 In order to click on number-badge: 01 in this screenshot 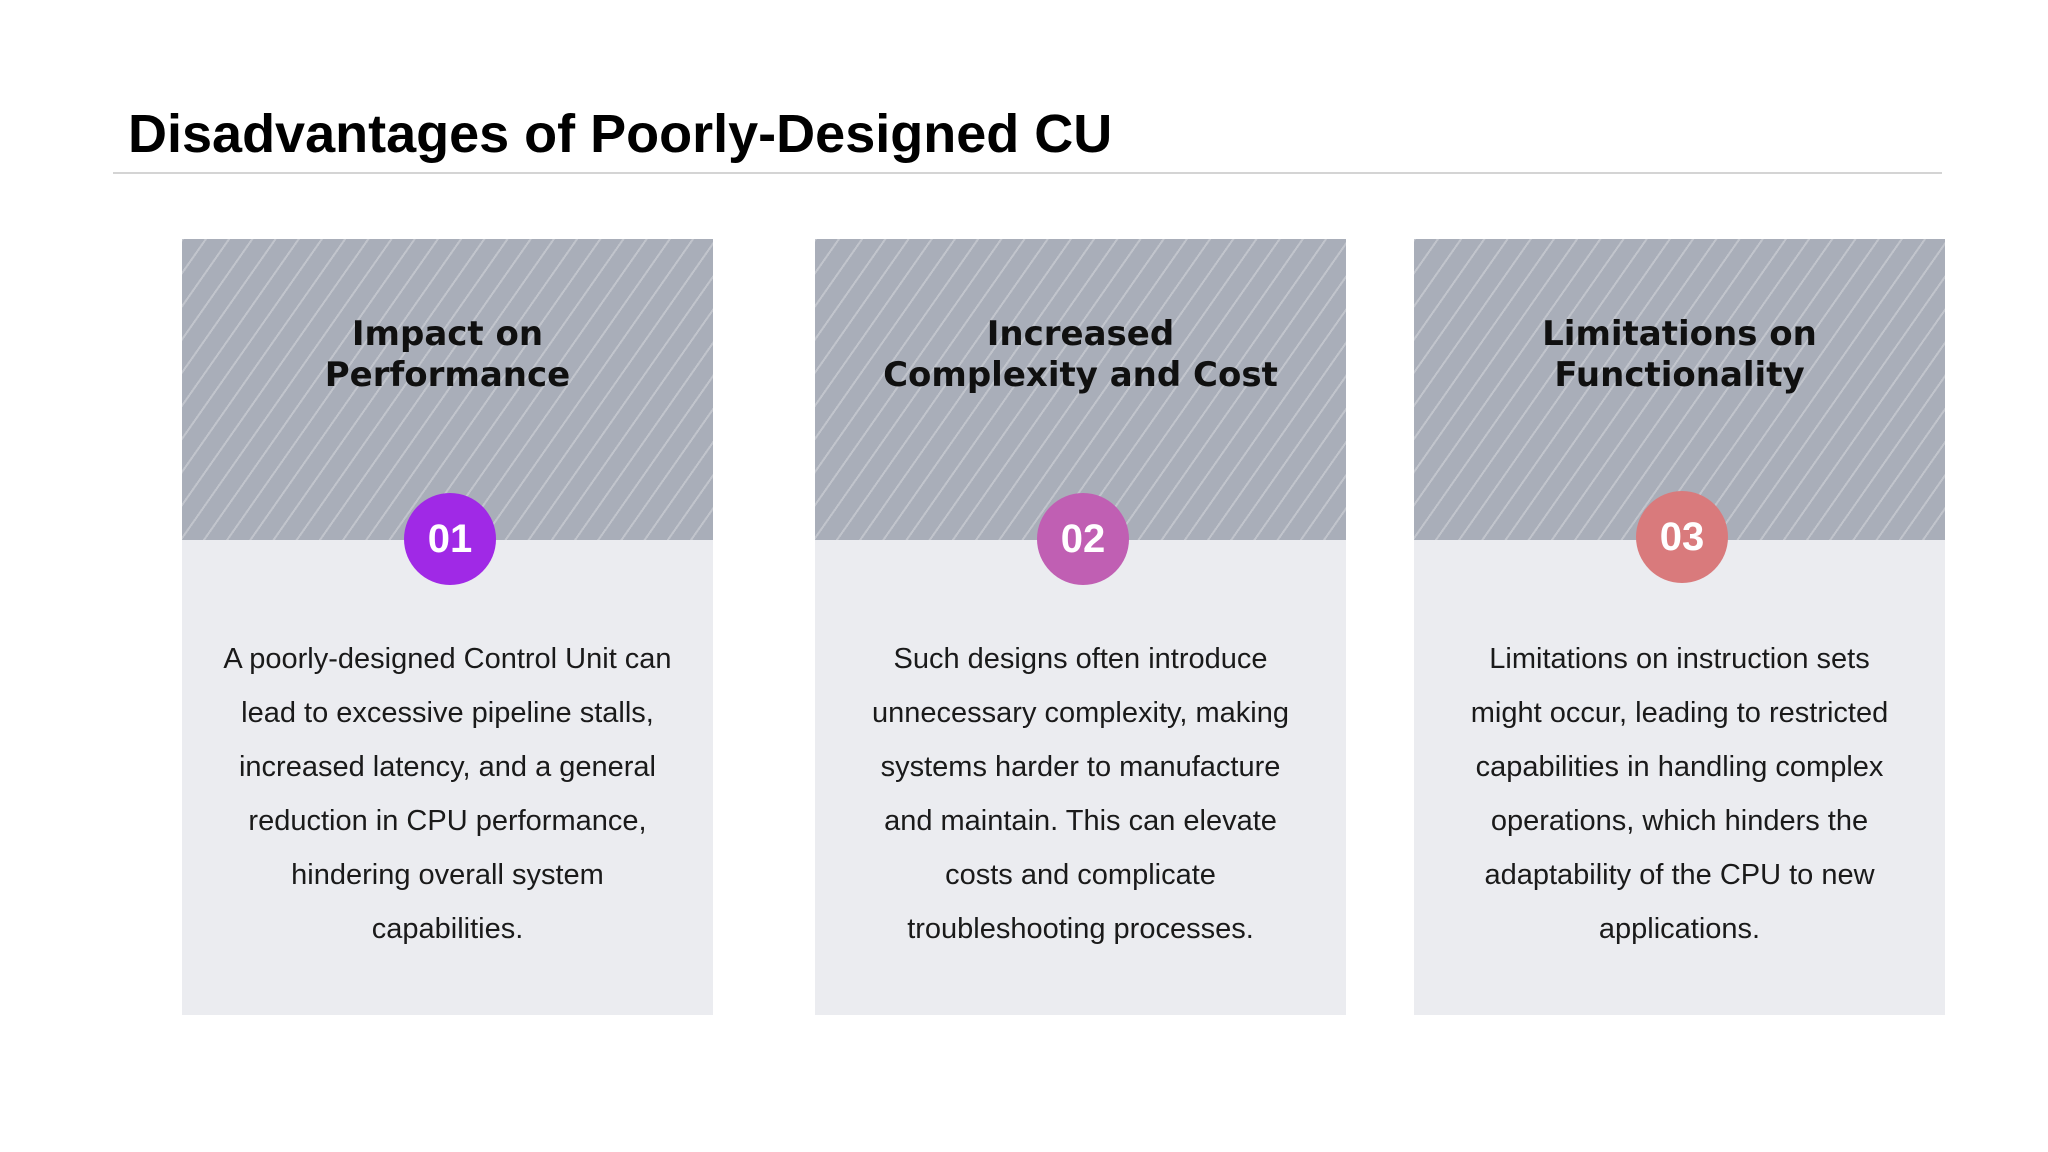, I will do `click(450, 539)`.